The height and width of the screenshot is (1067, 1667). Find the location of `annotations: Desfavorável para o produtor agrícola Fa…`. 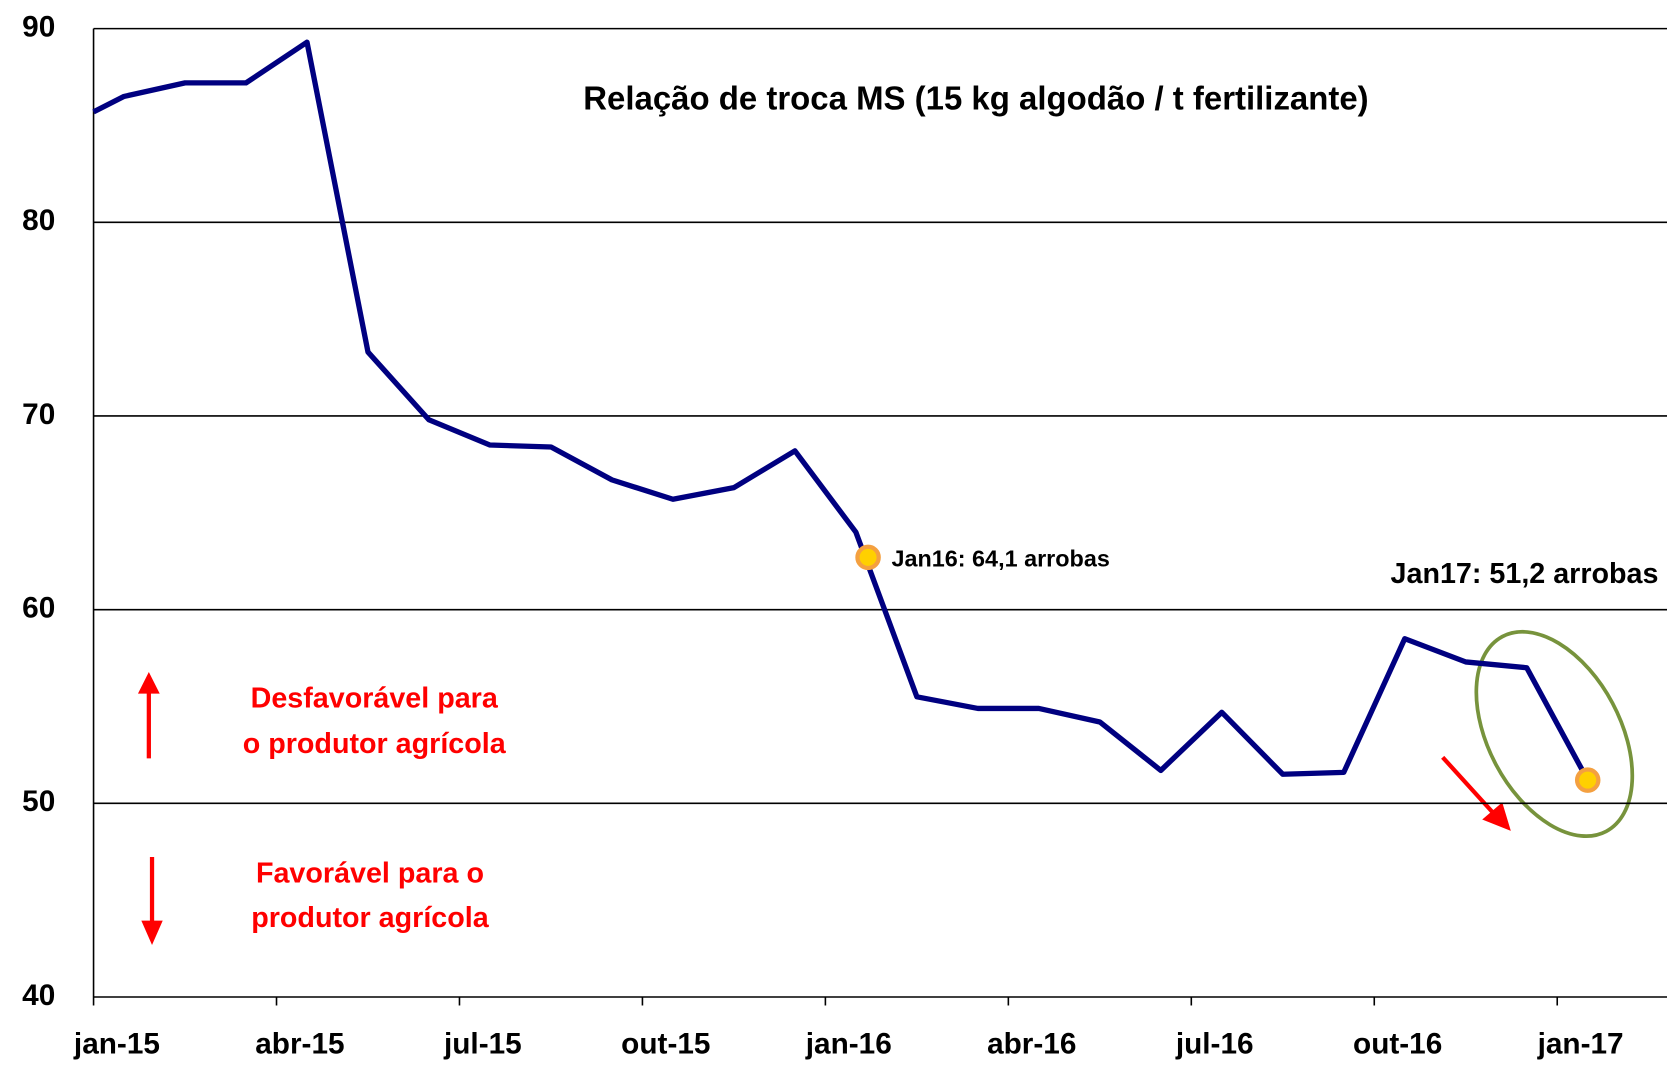

annotations: Desfavorável para o produtor agrícola Fa… is located at coordinates (375, 809).